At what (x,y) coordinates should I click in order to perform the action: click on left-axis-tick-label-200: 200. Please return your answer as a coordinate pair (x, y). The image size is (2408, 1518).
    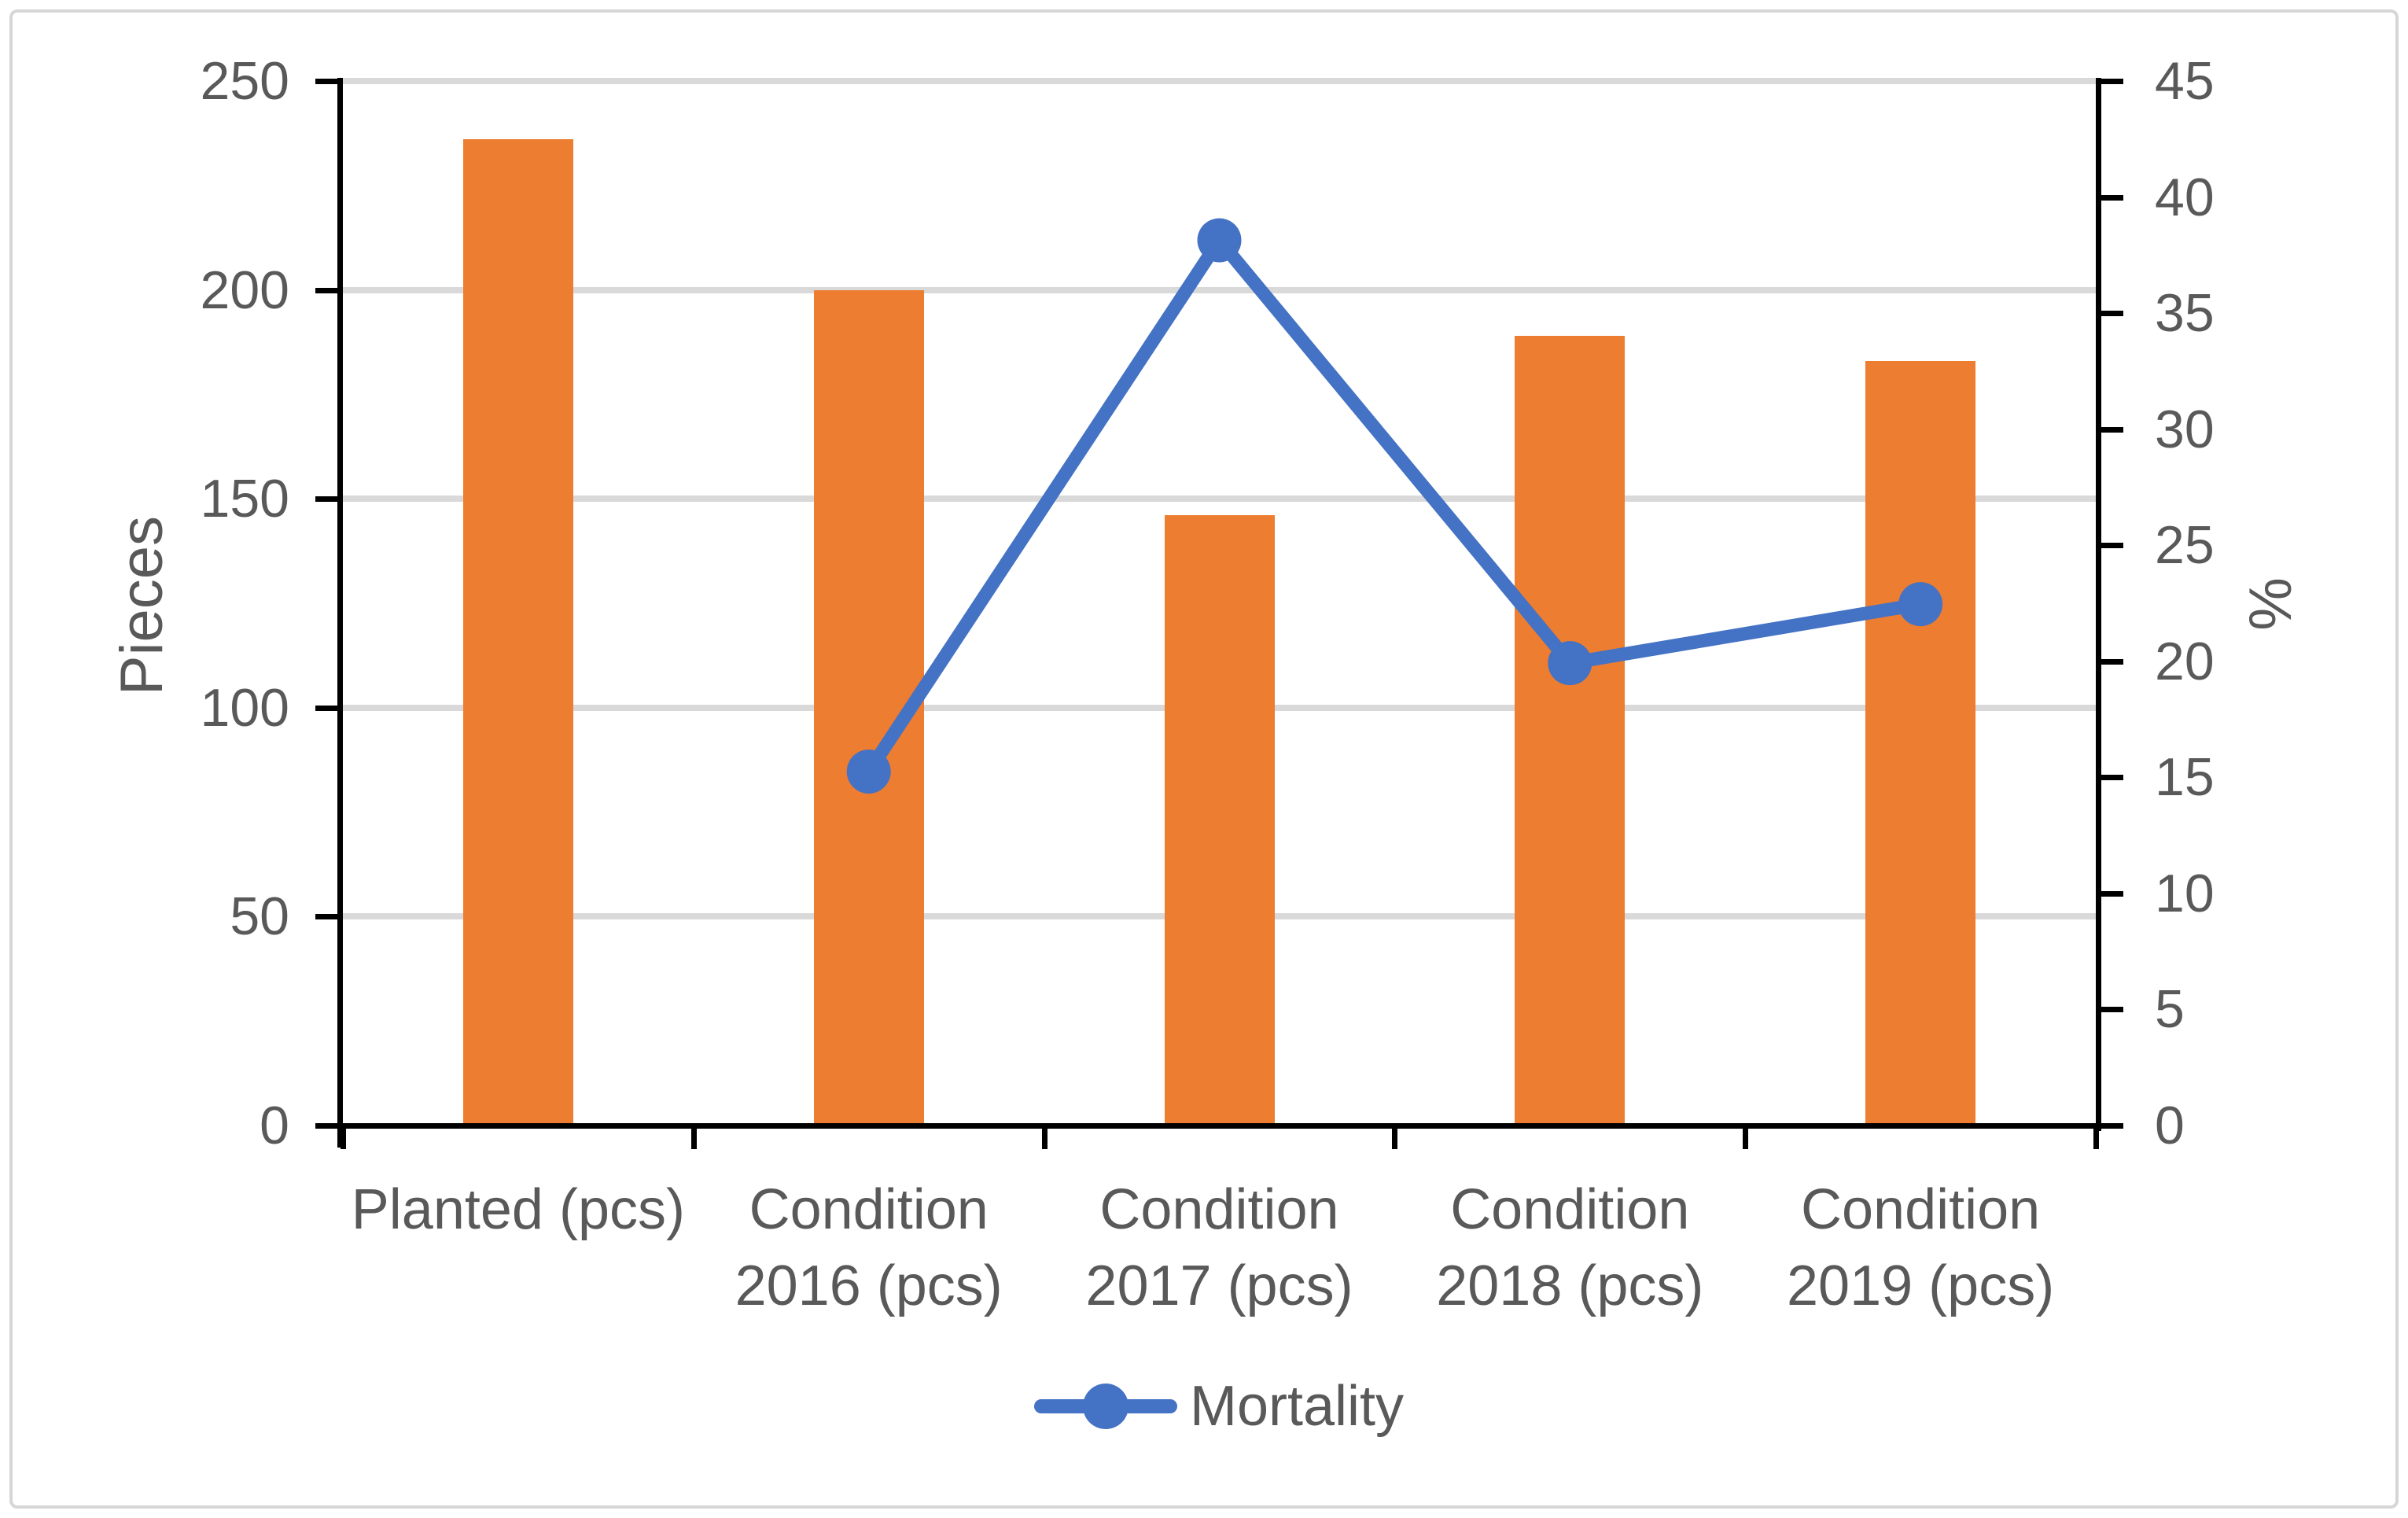
    Looking at the image, I should click on (244, 290).